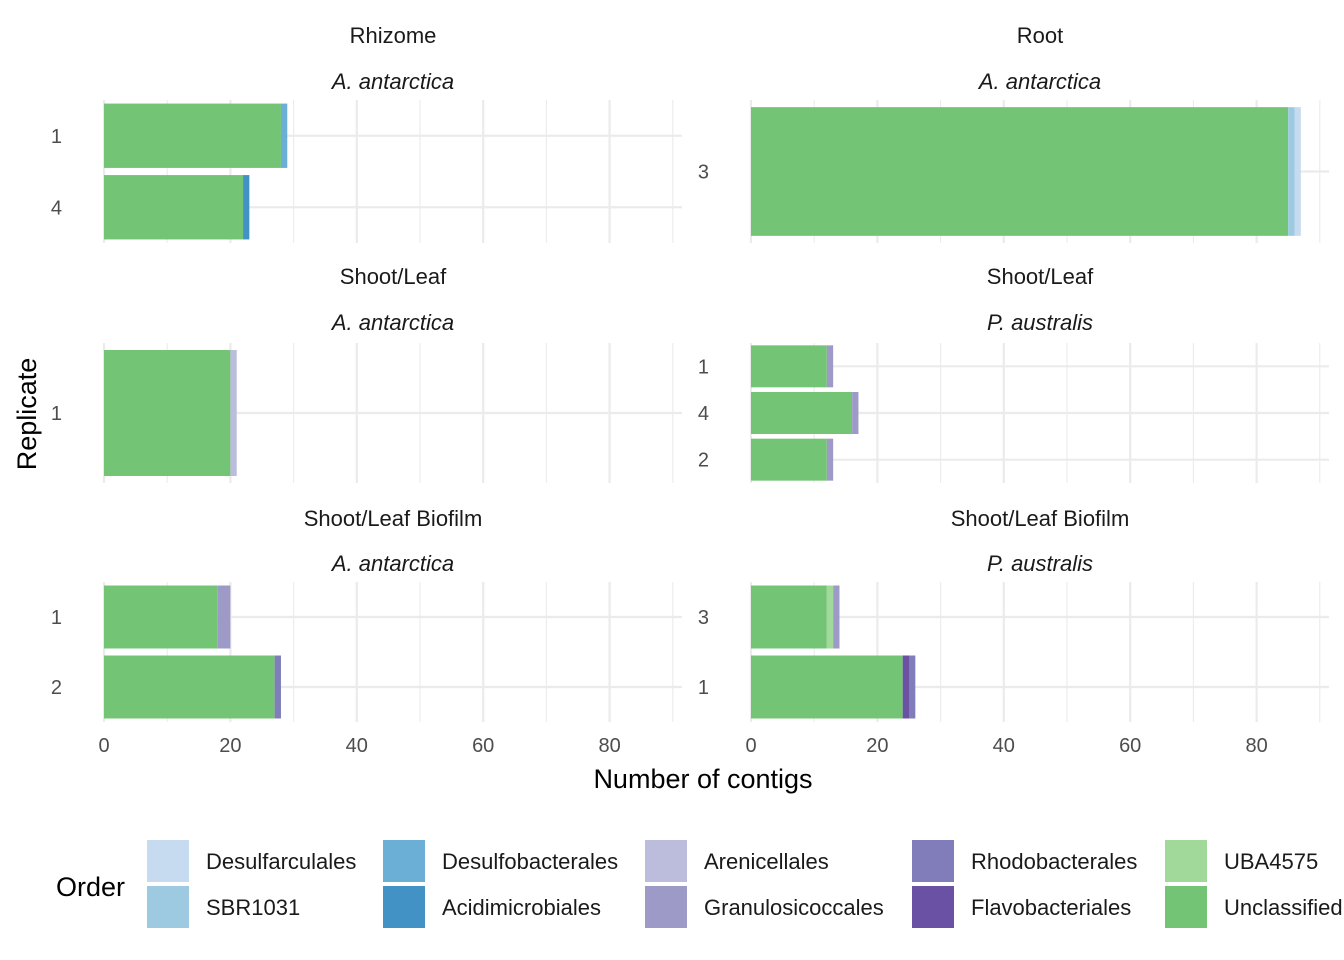 Image resolution: width=1344 pixels, height=960 pixels. What do you see at coordinates (521, 907) in the screenshot?
I see `legend-label: Acidimicrobiales` at bounding box center [521, 907].